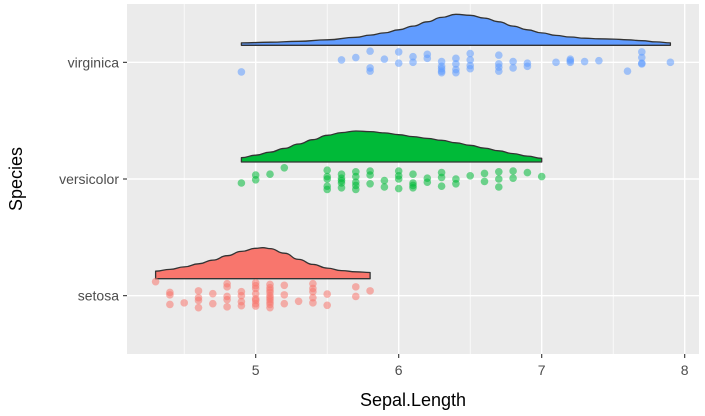 The image size is (705, 416). What do you see at coordinates (262, 263) in the screenshot?
I see `density-cloud-setosa` at bounding box center [262, 263].